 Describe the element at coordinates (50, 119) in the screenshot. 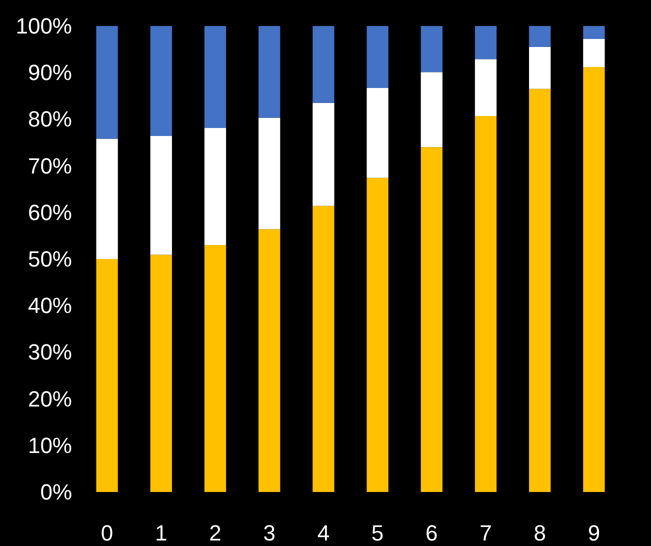

I see `y-tick-label: 80%` at that location.